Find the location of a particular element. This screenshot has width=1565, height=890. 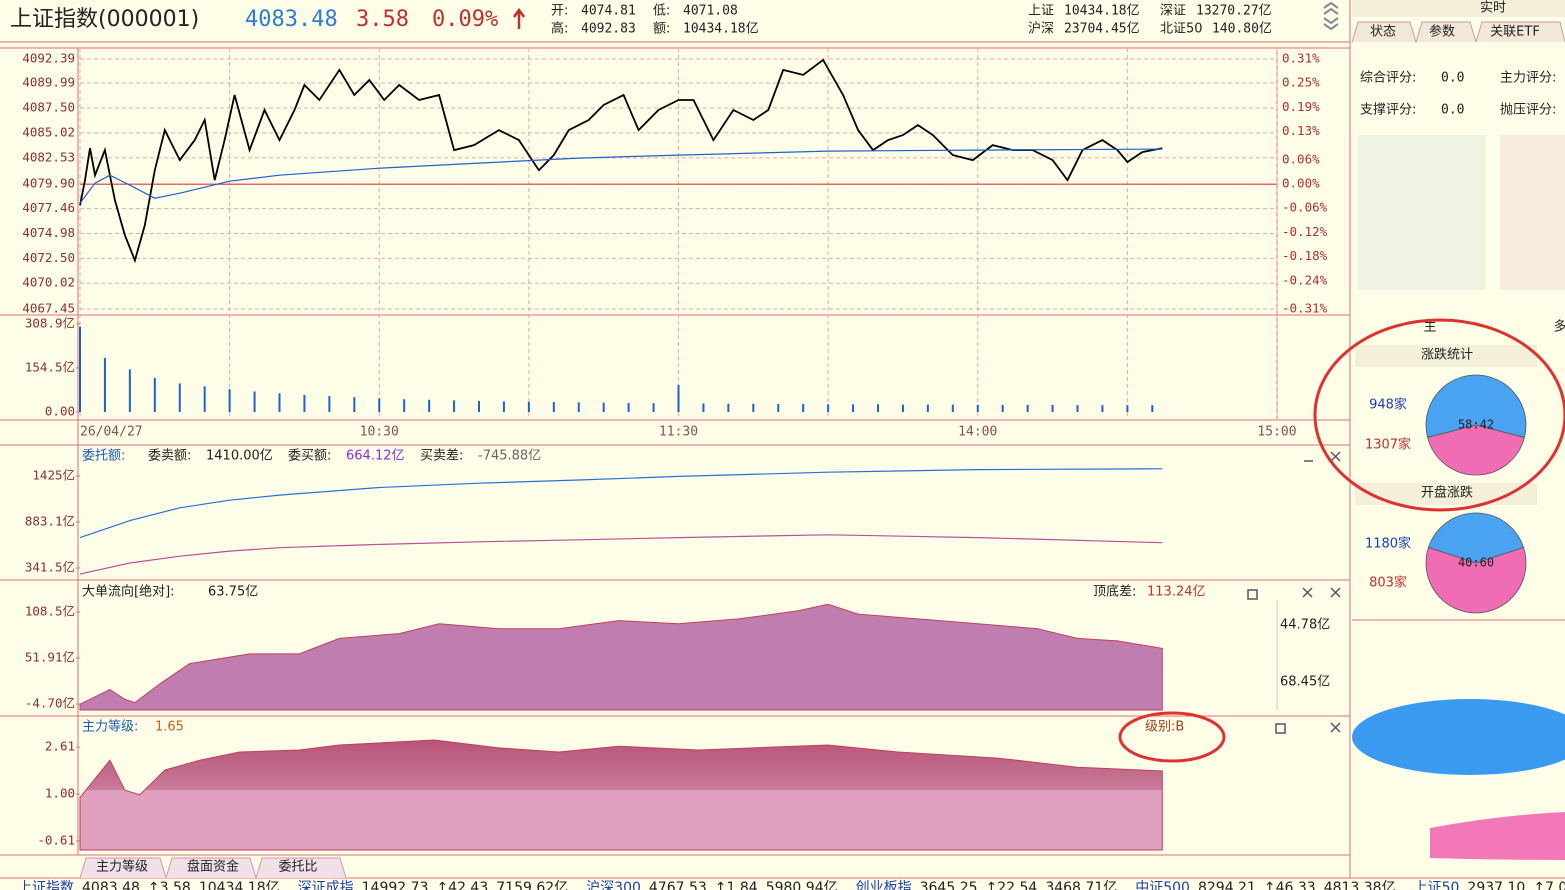

change-pct: 0.09% is located at coordinates (465, 19).